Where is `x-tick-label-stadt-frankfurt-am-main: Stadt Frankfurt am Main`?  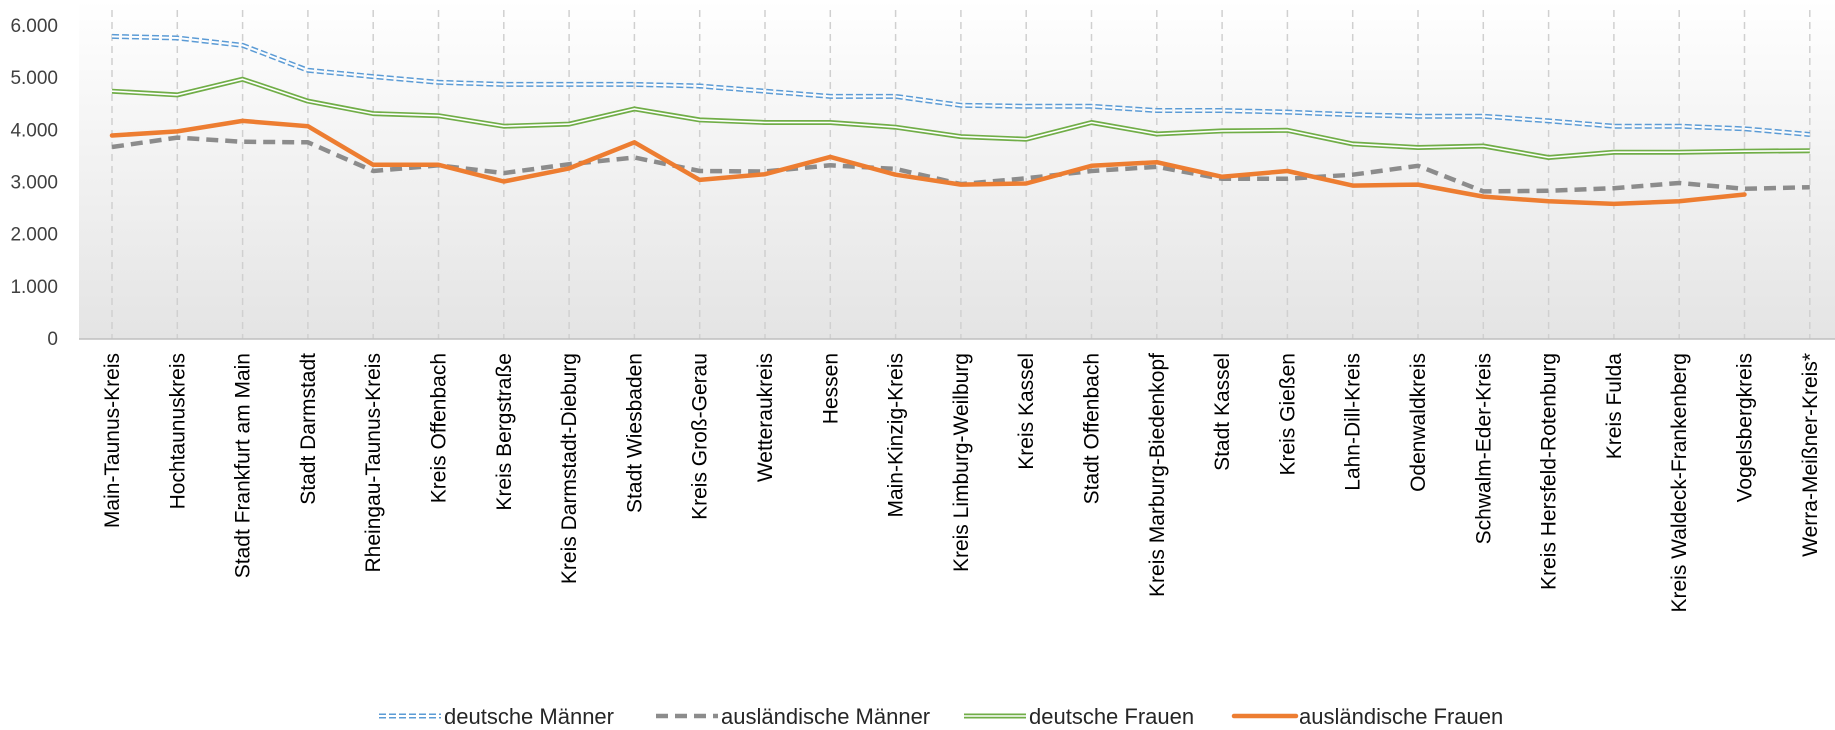 x-tick-label-stadt-frankfurt-am-main: Stadt Frankfurt am Main is located at coordinates (243, 465).